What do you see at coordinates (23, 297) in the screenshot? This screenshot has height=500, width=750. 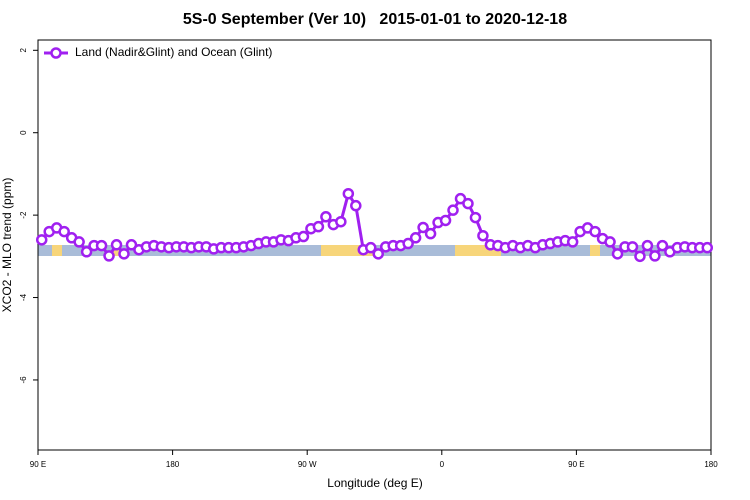 I see `y-tick-label: -4` at bounding box center [23, 297].